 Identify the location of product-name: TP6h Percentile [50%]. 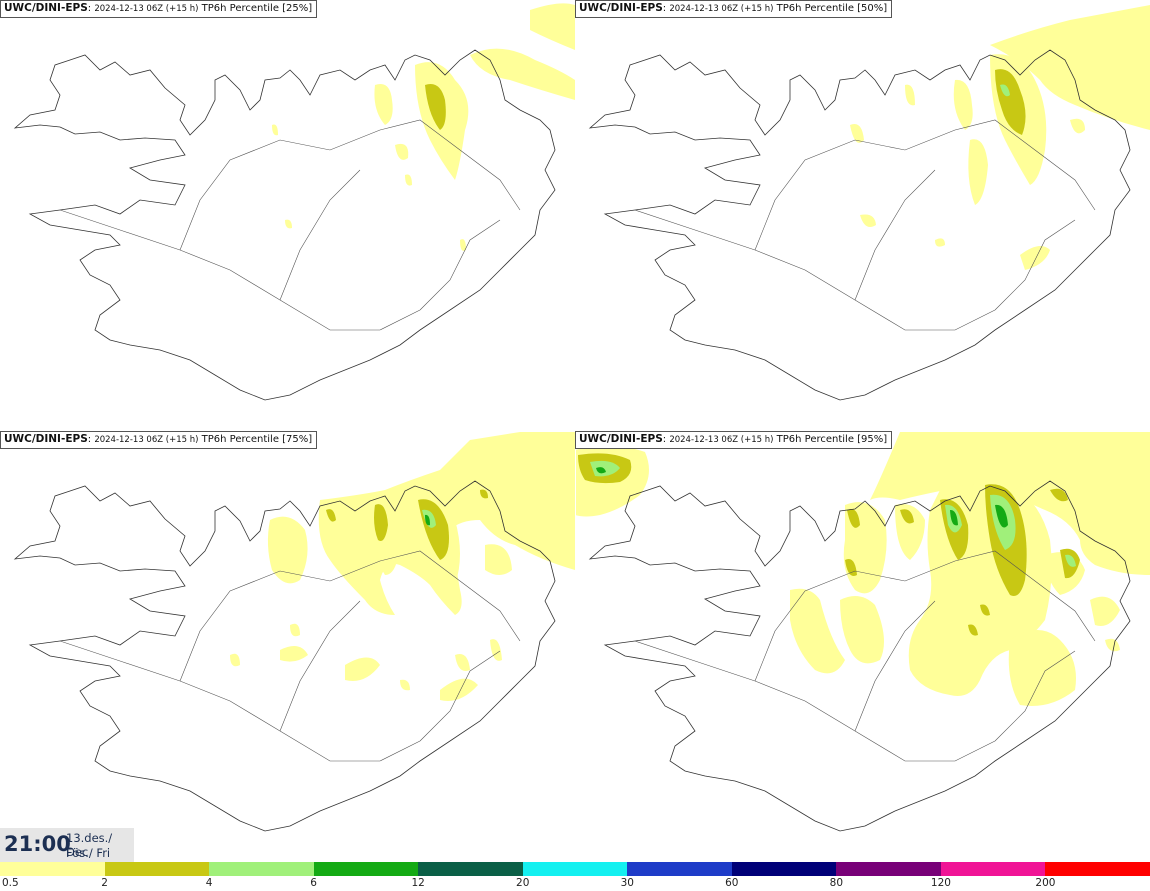
(832, 8).